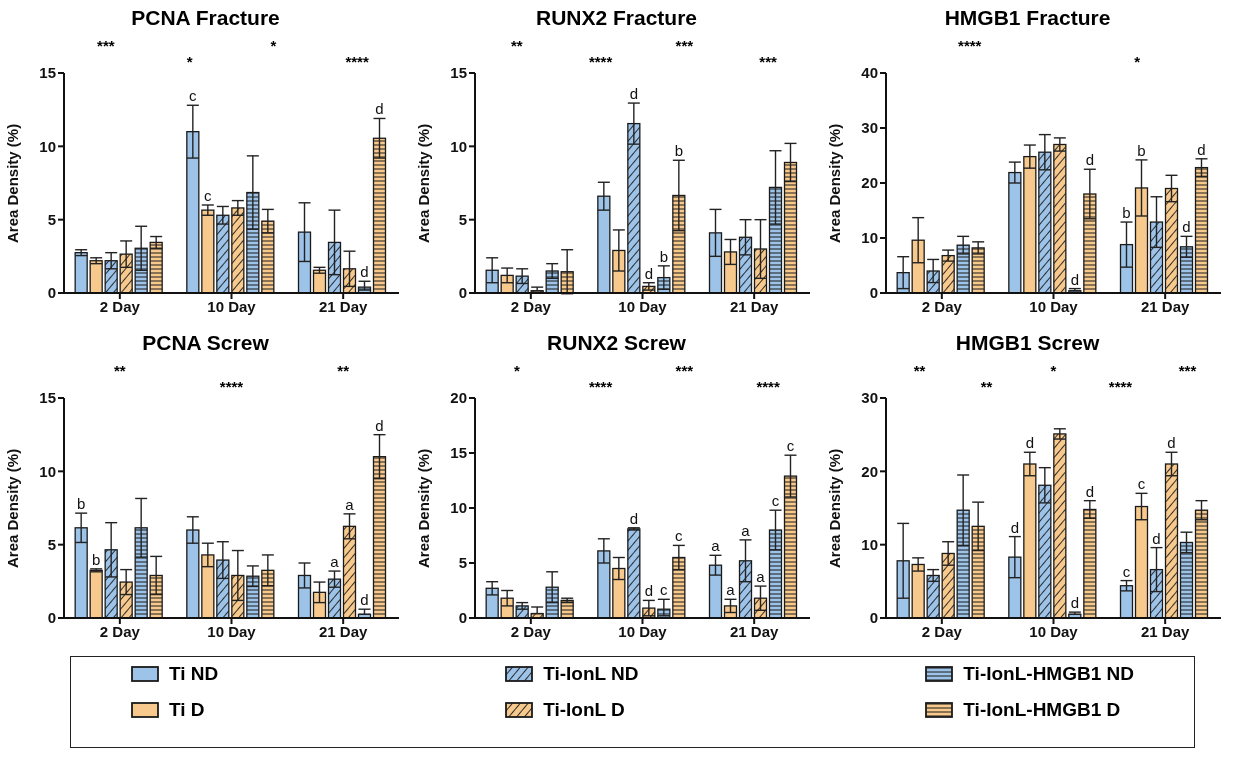 Image resolution: width=1235 pixels, height=771 pixels. I want to click on chart-title: PCNA Fracture, so click(205, 18).